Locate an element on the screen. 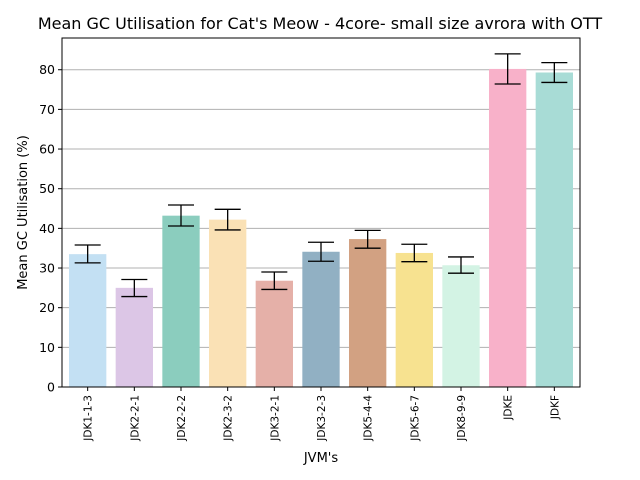 This screenshot has width=640, height=480. x-tick-label: JDK2-2-1 is located at coordinates (135, 418).